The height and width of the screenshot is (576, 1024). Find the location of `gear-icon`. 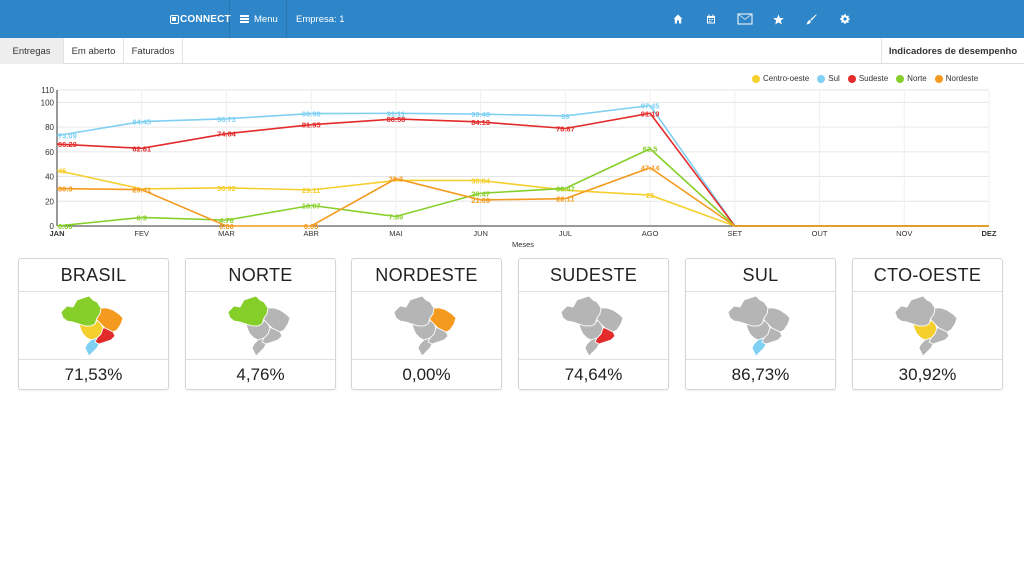

gear-icon is located at coordinates (846, 19).